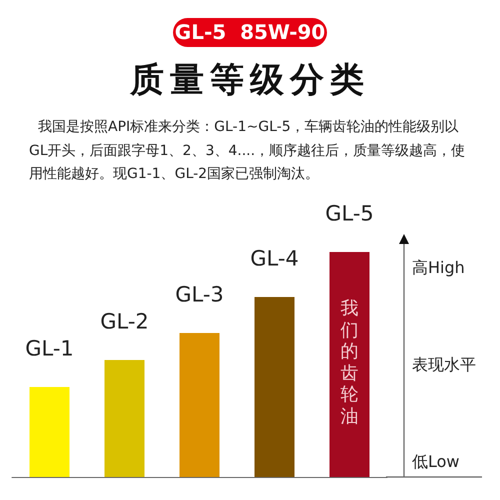  Describe the element at coordinates (249, 80) in the screenshot. I see `chart-title: 质量等级分类` at that location.